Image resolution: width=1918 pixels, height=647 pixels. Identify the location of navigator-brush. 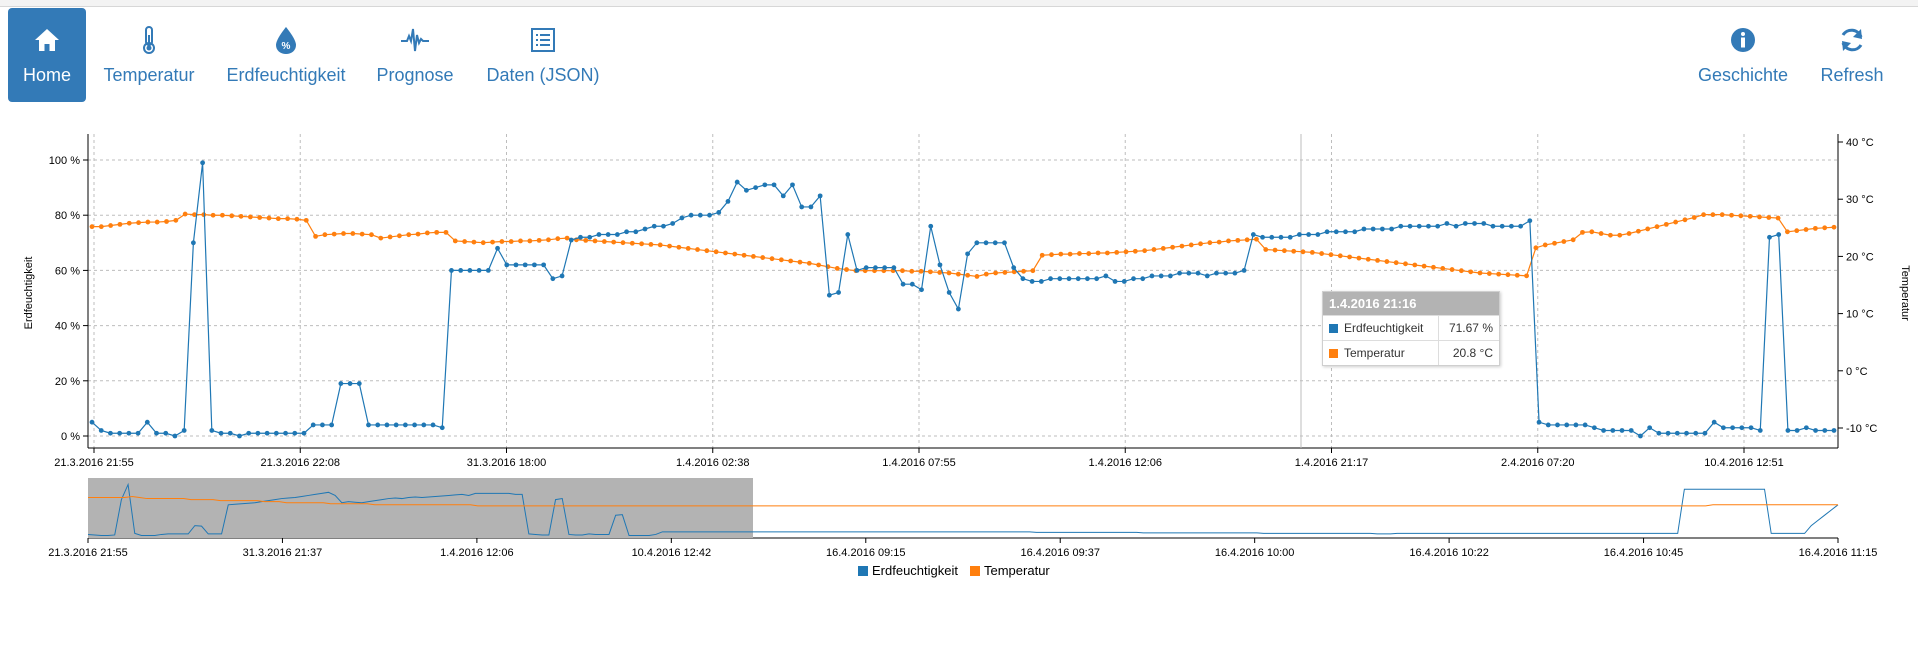
(420, 508).